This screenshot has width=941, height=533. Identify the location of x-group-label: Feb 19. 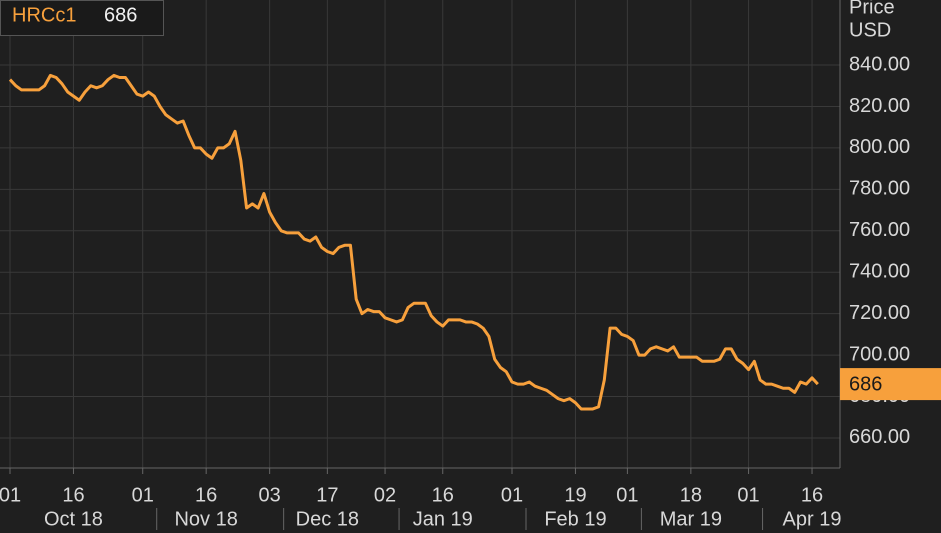
(575, 519).